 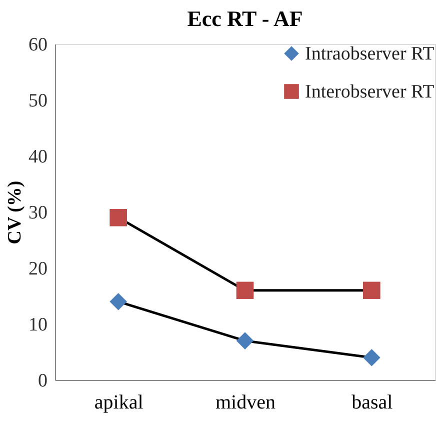 I want to click on y-tick-label: 30, so click(x=38, y=213).